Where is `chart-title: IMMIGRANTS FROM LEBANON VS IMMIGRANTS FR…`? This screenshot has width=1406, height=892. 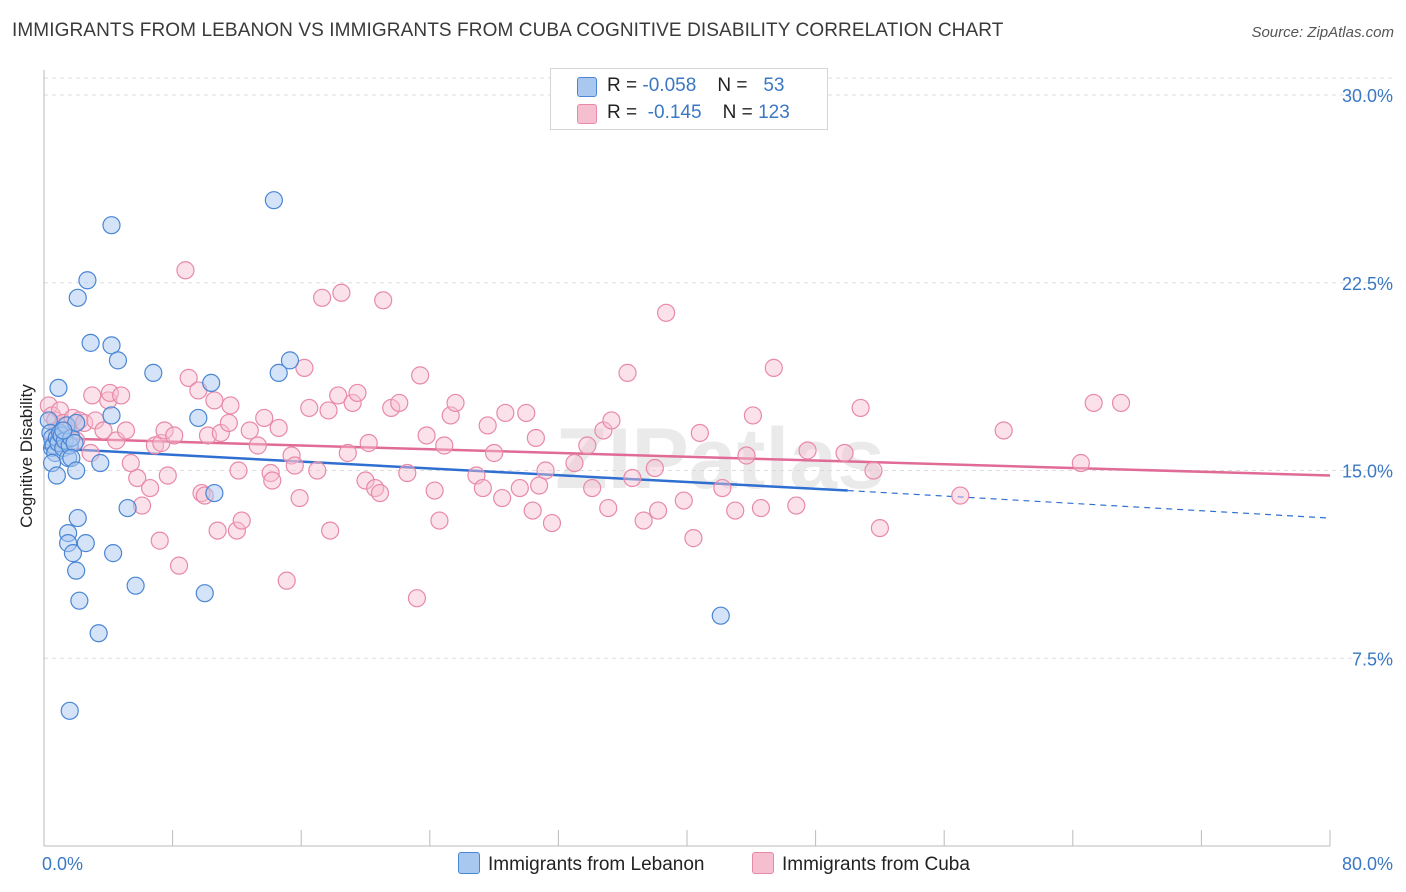
chart-title: IMMIGRANTS FROM LEBANON VS IMMIGRANTS FR… is located at coordinates (508, 30).